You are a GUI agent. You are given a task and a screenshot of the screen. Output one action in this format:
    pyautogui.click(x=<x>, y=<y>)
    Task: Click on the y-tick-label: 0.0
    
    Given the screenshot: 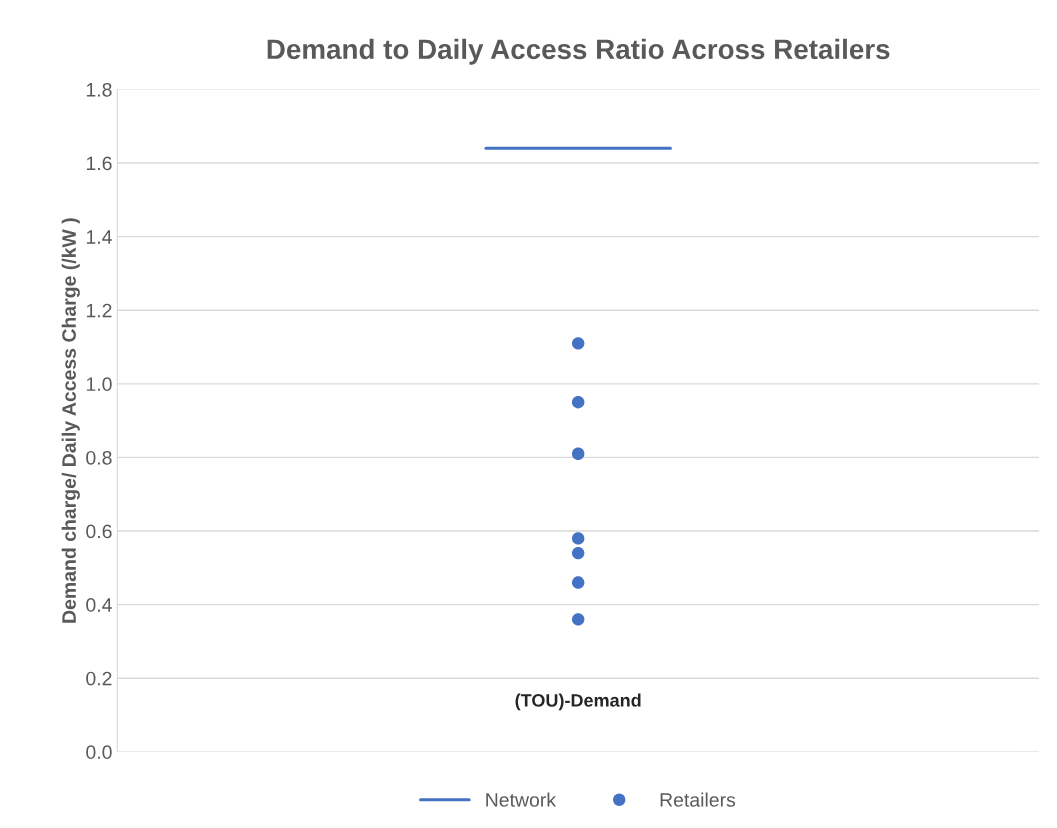 What is the action you would take?
    pyautogui.click(x=99, y=752)
    